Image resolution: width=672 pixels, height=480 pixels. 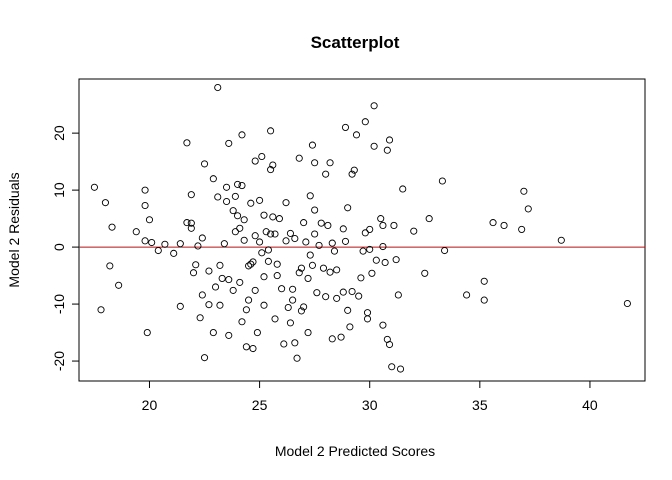 I want to click on x-tick-label: 30, so click(x=370, y=405).